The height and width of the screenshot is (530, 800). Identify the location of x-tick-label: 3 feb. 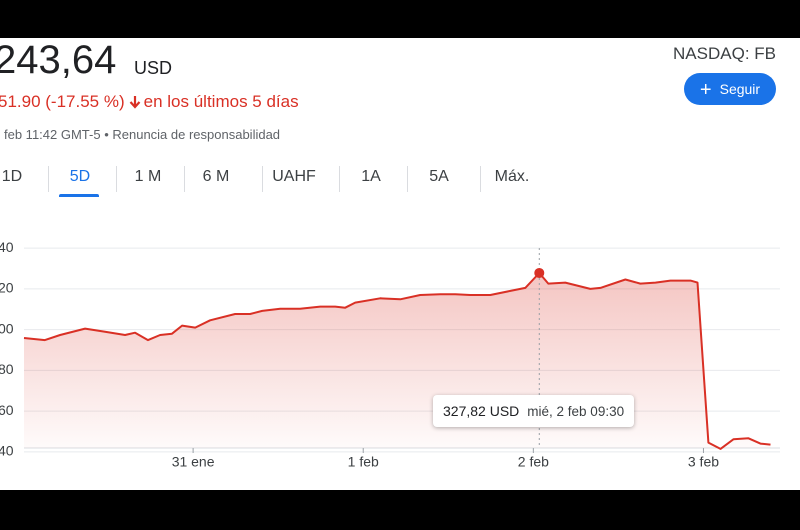
(703, 462).